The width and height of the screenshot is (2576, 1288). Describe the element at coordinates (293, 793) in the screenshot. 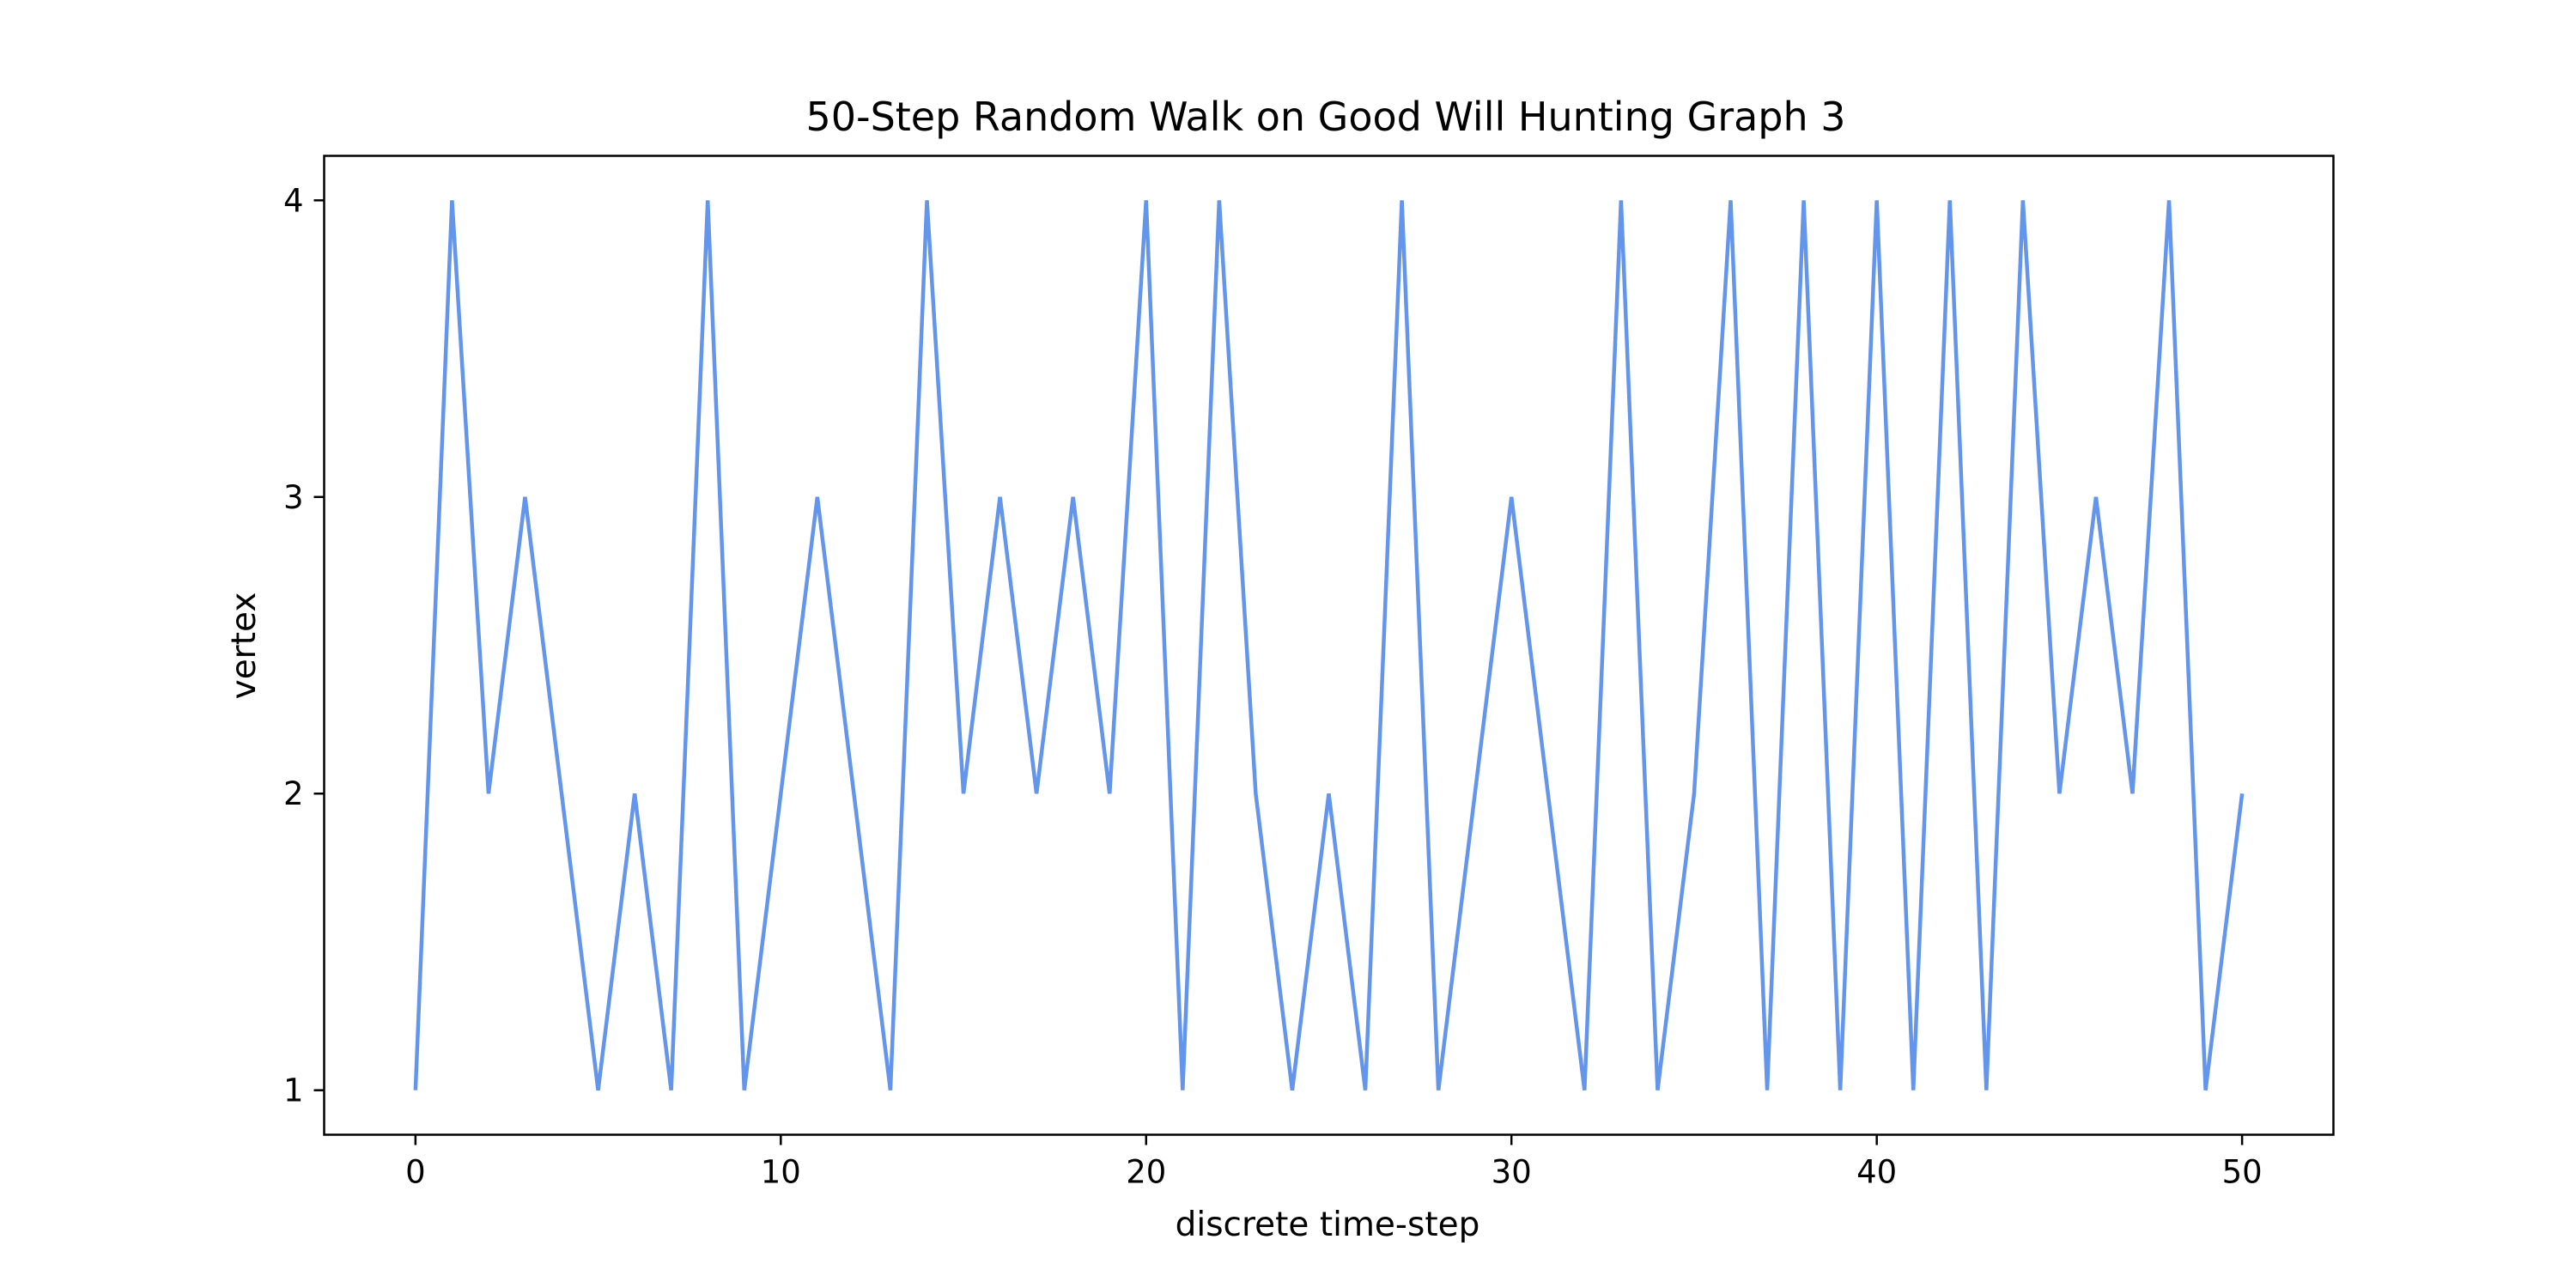

I see `y-tick-label: 2` at that location.